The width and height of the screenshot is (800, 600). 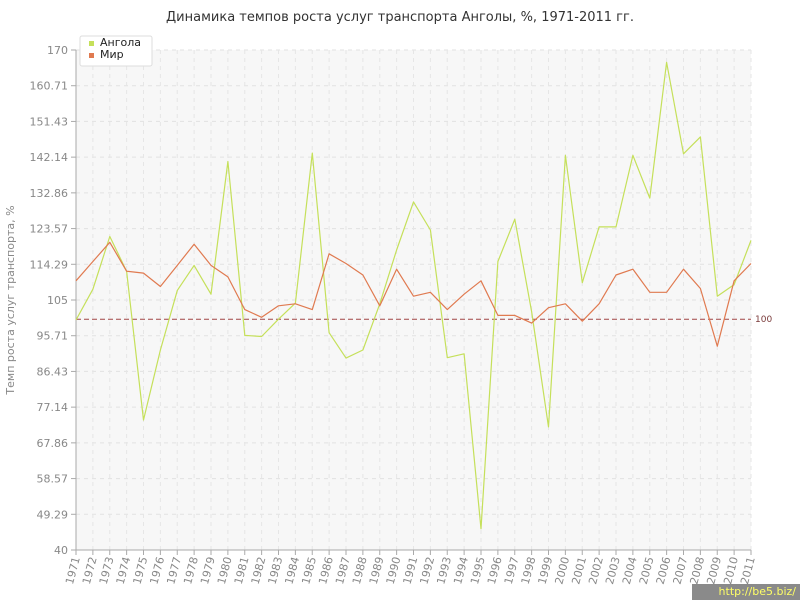 I want to click on y-tick-label: 105, so click(x=57, y=300).